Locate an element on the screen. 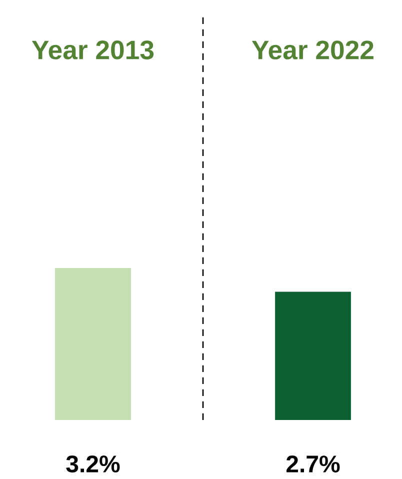 This screenshot has height=479, width=402. data-label: 3.2% is located at coordinates (93, 464).